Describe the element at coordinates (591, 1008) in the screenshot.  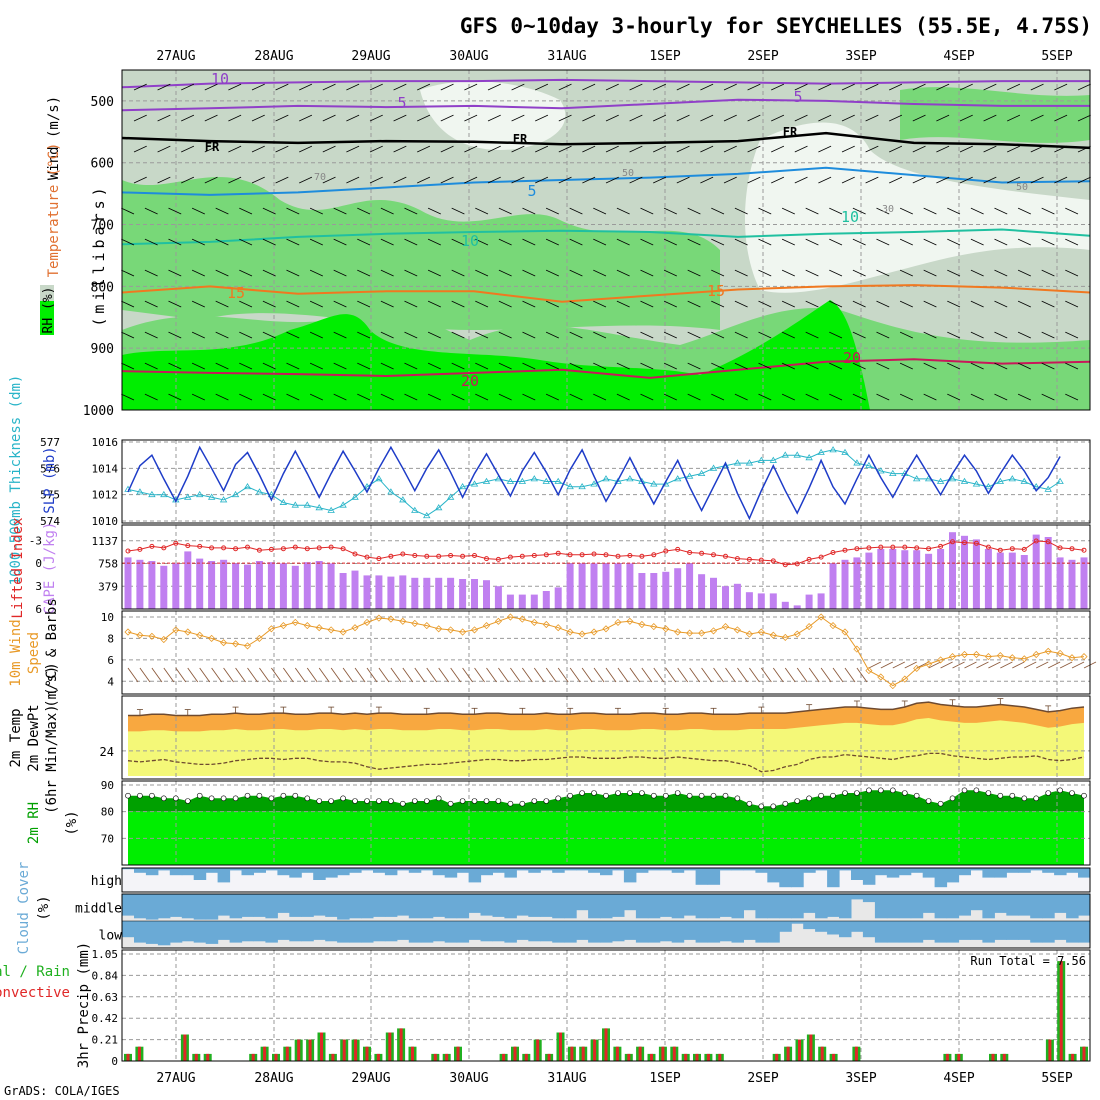
I see `precip-panel: 0 0.21 0.42 0.63 0.84 1.05 Run Total = 7.56` at that location.